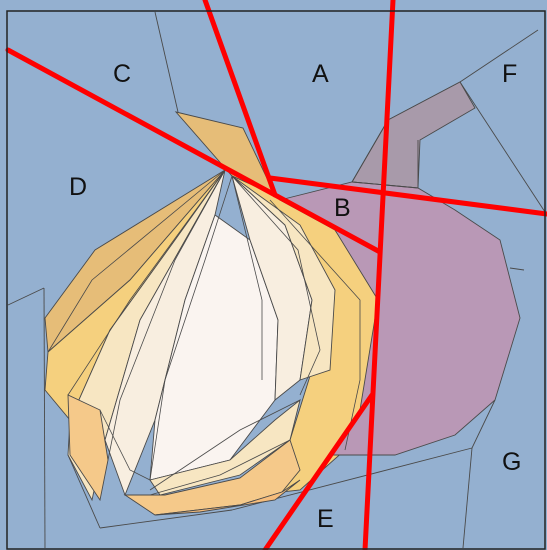 This screenshot has height=550, width=547. I want to click on onion-bottom-orange, so click(227, 497).